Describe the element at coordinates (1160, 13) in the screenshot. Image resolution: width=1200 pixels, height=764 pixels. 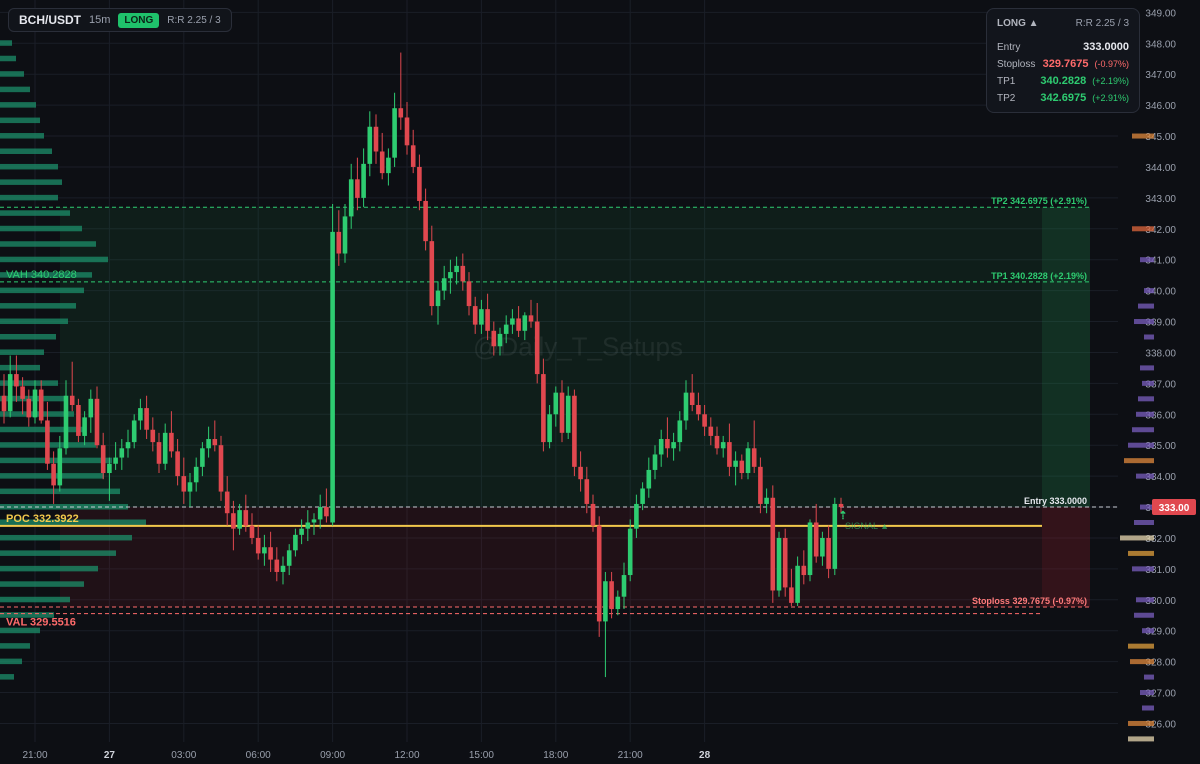
I see `y-tick-label: 349.00` at that location.